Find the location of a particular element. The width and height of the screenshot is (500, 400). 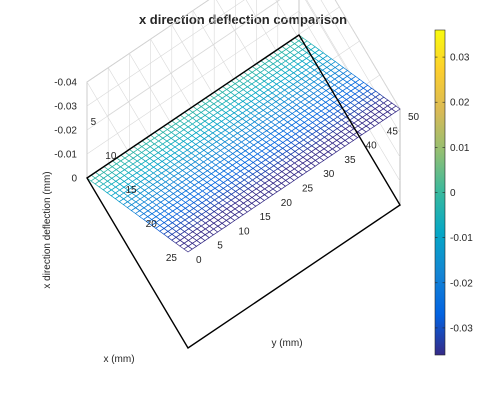

y-tick-label: 15 is located at coordinates (266, 217).